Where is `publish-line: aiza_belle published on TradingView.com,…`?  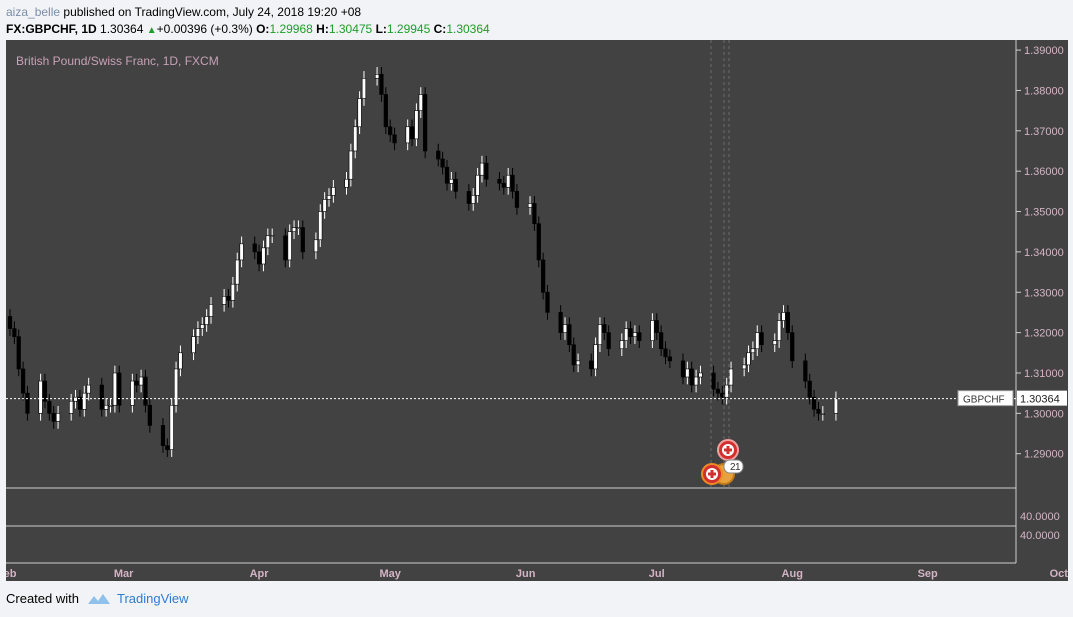 publish-line: aiza_belle published on TradingView.com,… is located at coordinates (248, 12).